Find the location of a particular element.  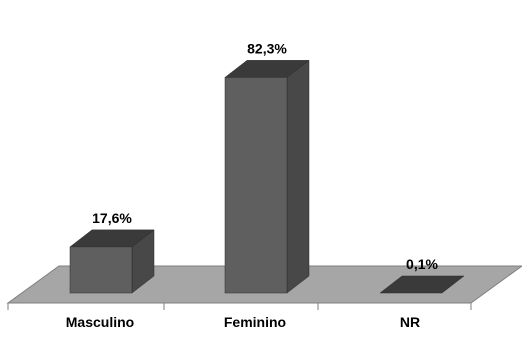

bar-nr is located at coordinates (422, 284).